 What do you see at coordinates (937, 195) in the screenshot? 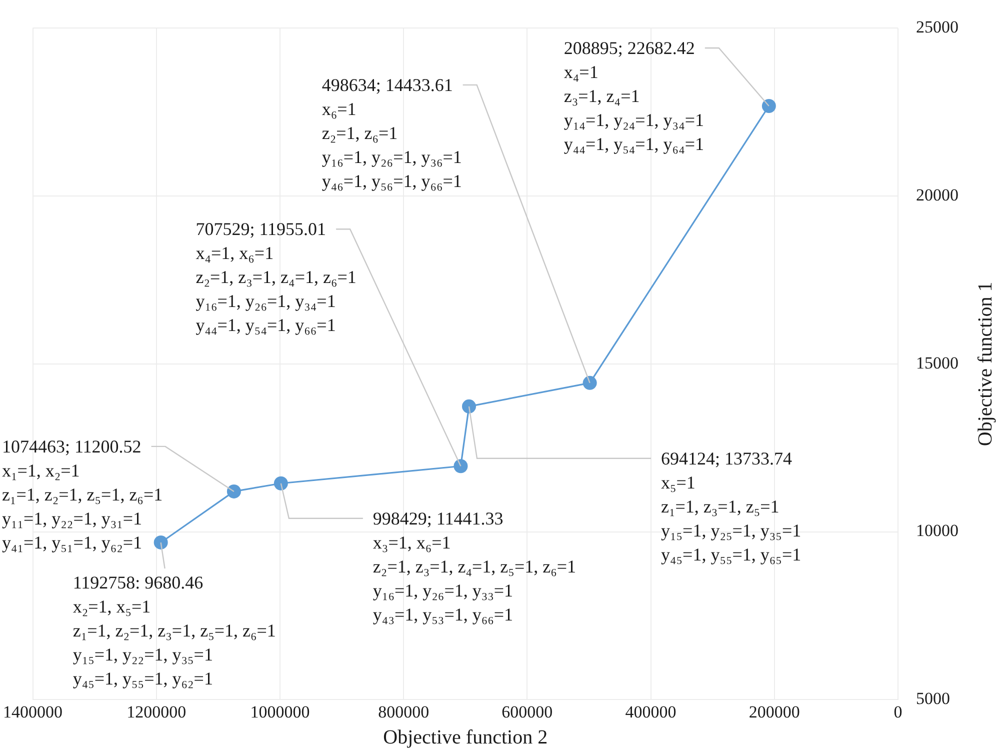
I see `y-tick-label: 20000` at bounding box center [937, 195].